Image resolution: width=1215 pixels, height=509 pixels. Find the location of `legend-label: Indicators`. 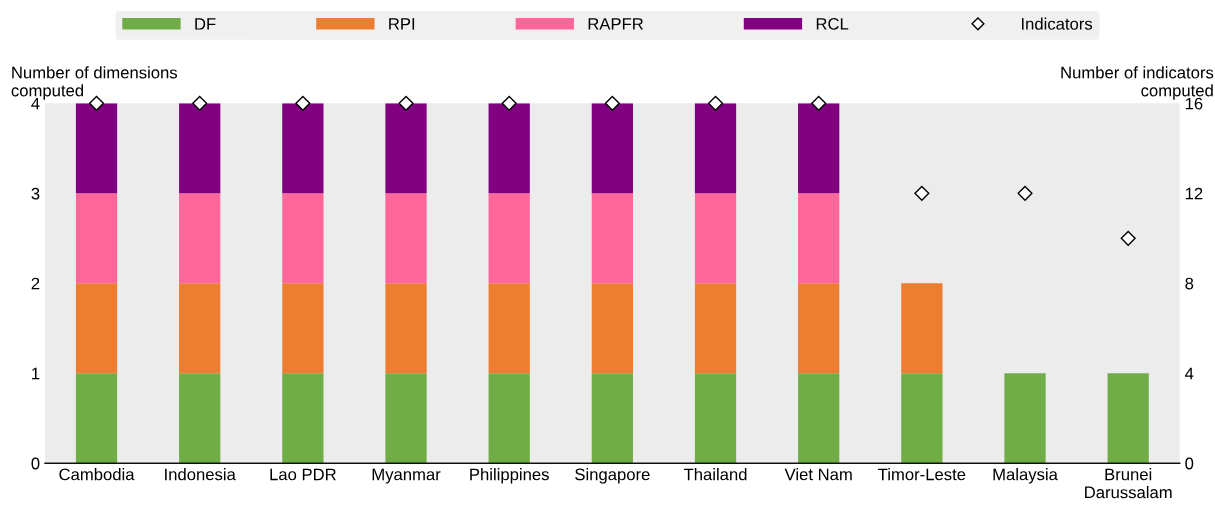

legend-label: Indicators is located at coordinates (1057, 23).